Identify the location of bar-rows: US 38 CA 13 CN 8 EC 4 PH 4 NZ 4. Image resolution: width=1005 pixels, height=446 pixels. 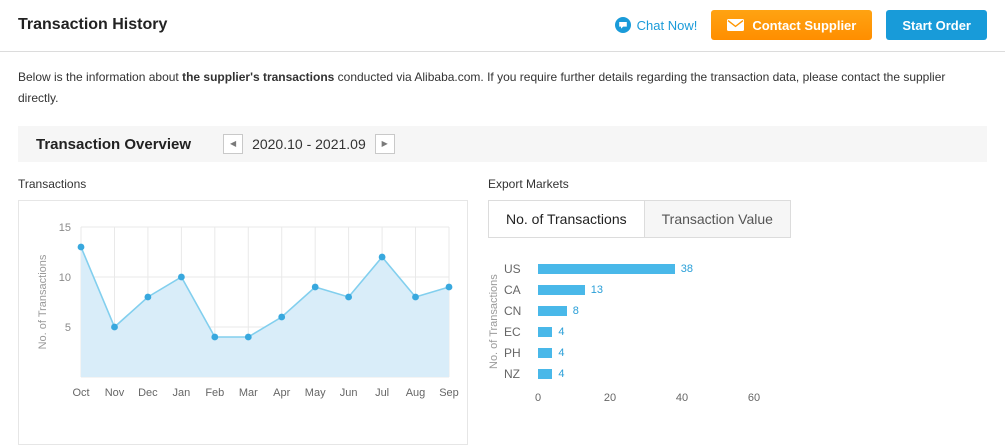
(641, 321).